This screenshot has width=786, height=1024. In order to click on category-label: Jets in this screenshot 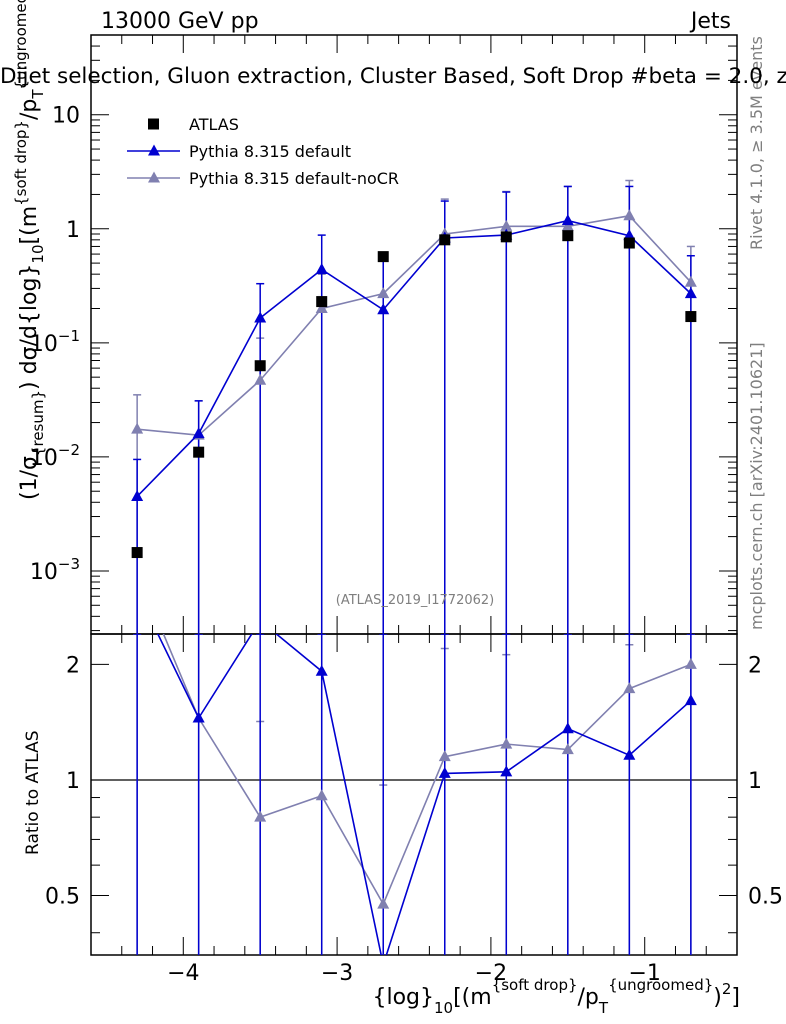, I will do `click(710, 21)`.